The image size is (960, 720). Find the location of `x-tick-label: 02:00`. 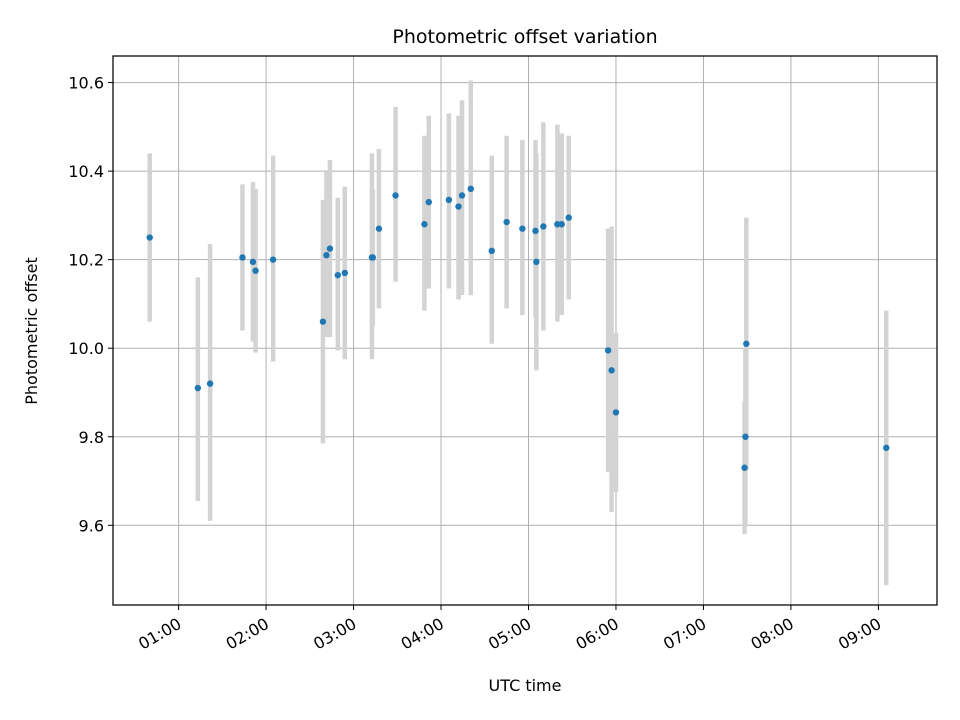

x-tick-label: 02:00 is located at coordinates (247, 634).